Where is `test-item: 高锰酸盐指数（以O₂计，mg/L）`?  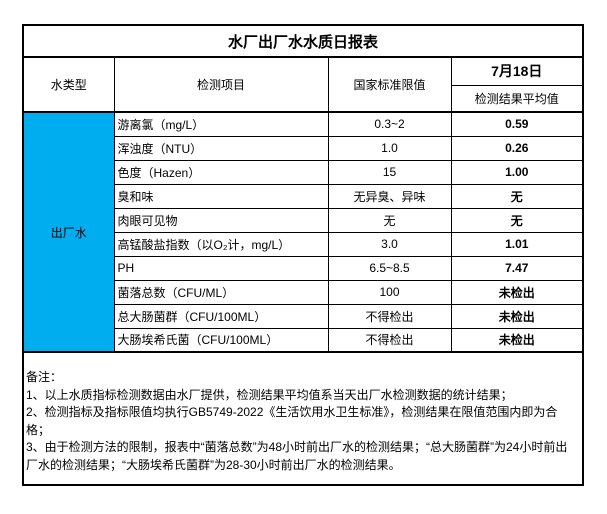 test-item: 高锰酸盐指数（以O₂计，mg/L） is located at coordinates (221, 244).